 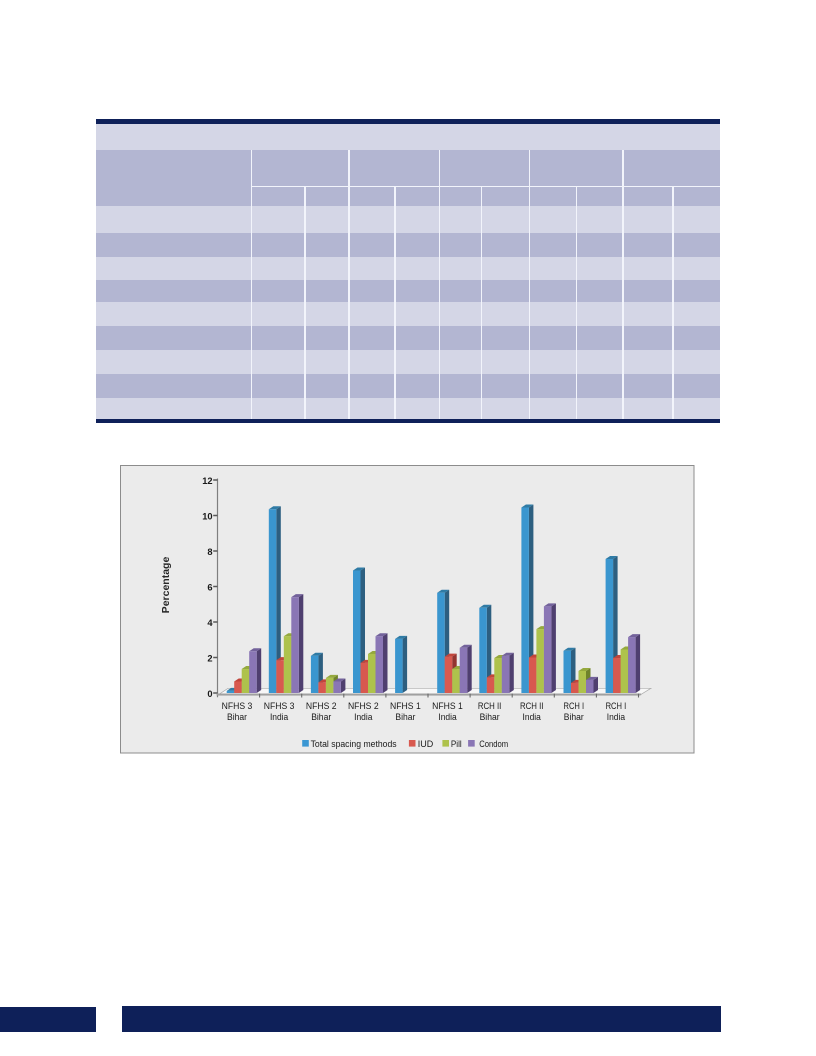 I want to click on svg-text: 10, so click(x=207, y=517).